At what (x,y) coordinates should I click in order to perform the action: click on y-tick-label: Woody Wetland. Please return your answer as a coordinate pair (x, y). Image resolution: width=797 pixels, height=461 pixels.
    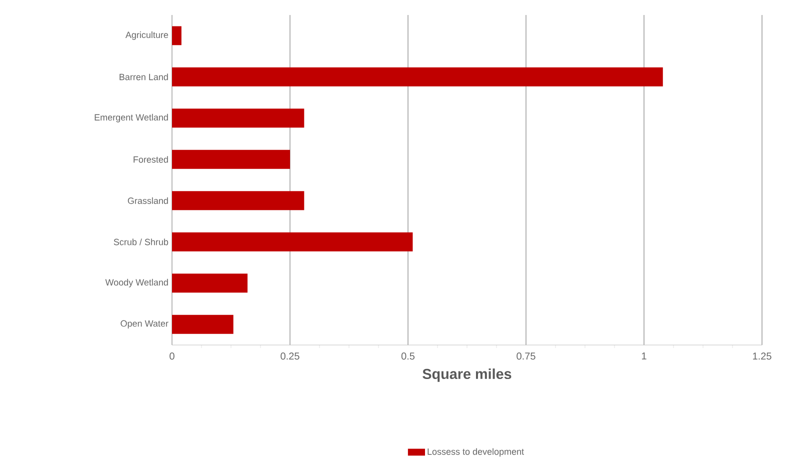
    Looking at the image, I should click on (136, 283).